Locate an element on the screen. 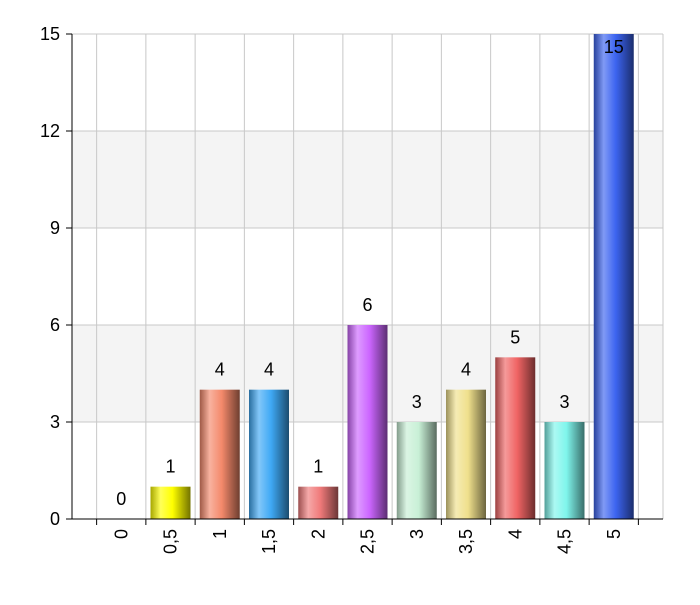 The width and height of the screenshot is (700, 605). y-tick-label: 12 is located at coordinates (50, 131).